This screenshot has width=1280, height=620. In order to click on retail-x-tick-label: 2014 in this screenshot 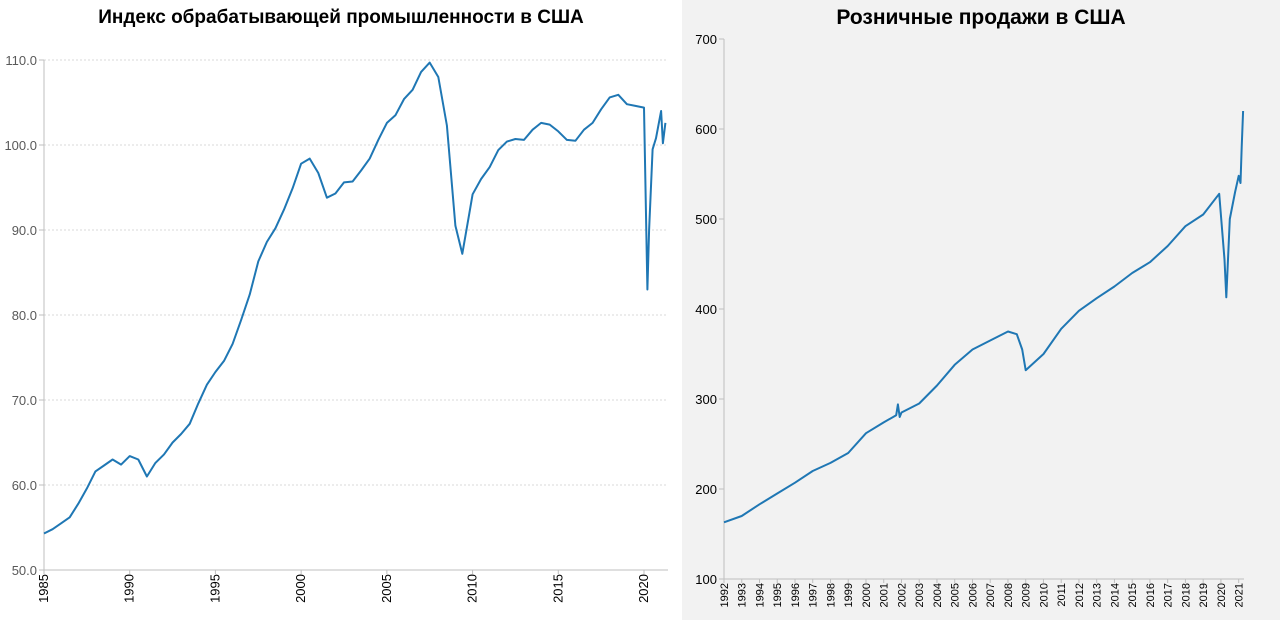, I will do `click(1115, 595)`.